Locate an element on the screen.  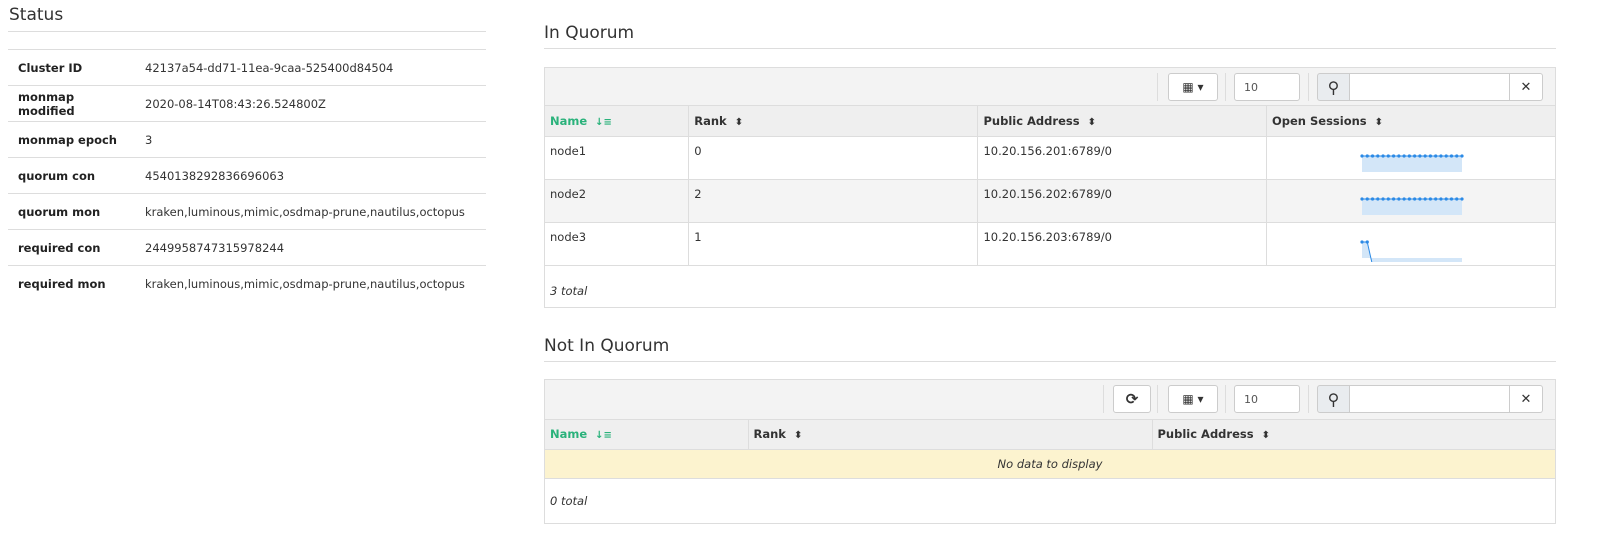
open-sessions-sparkline is located at coordinates (1412, 253).